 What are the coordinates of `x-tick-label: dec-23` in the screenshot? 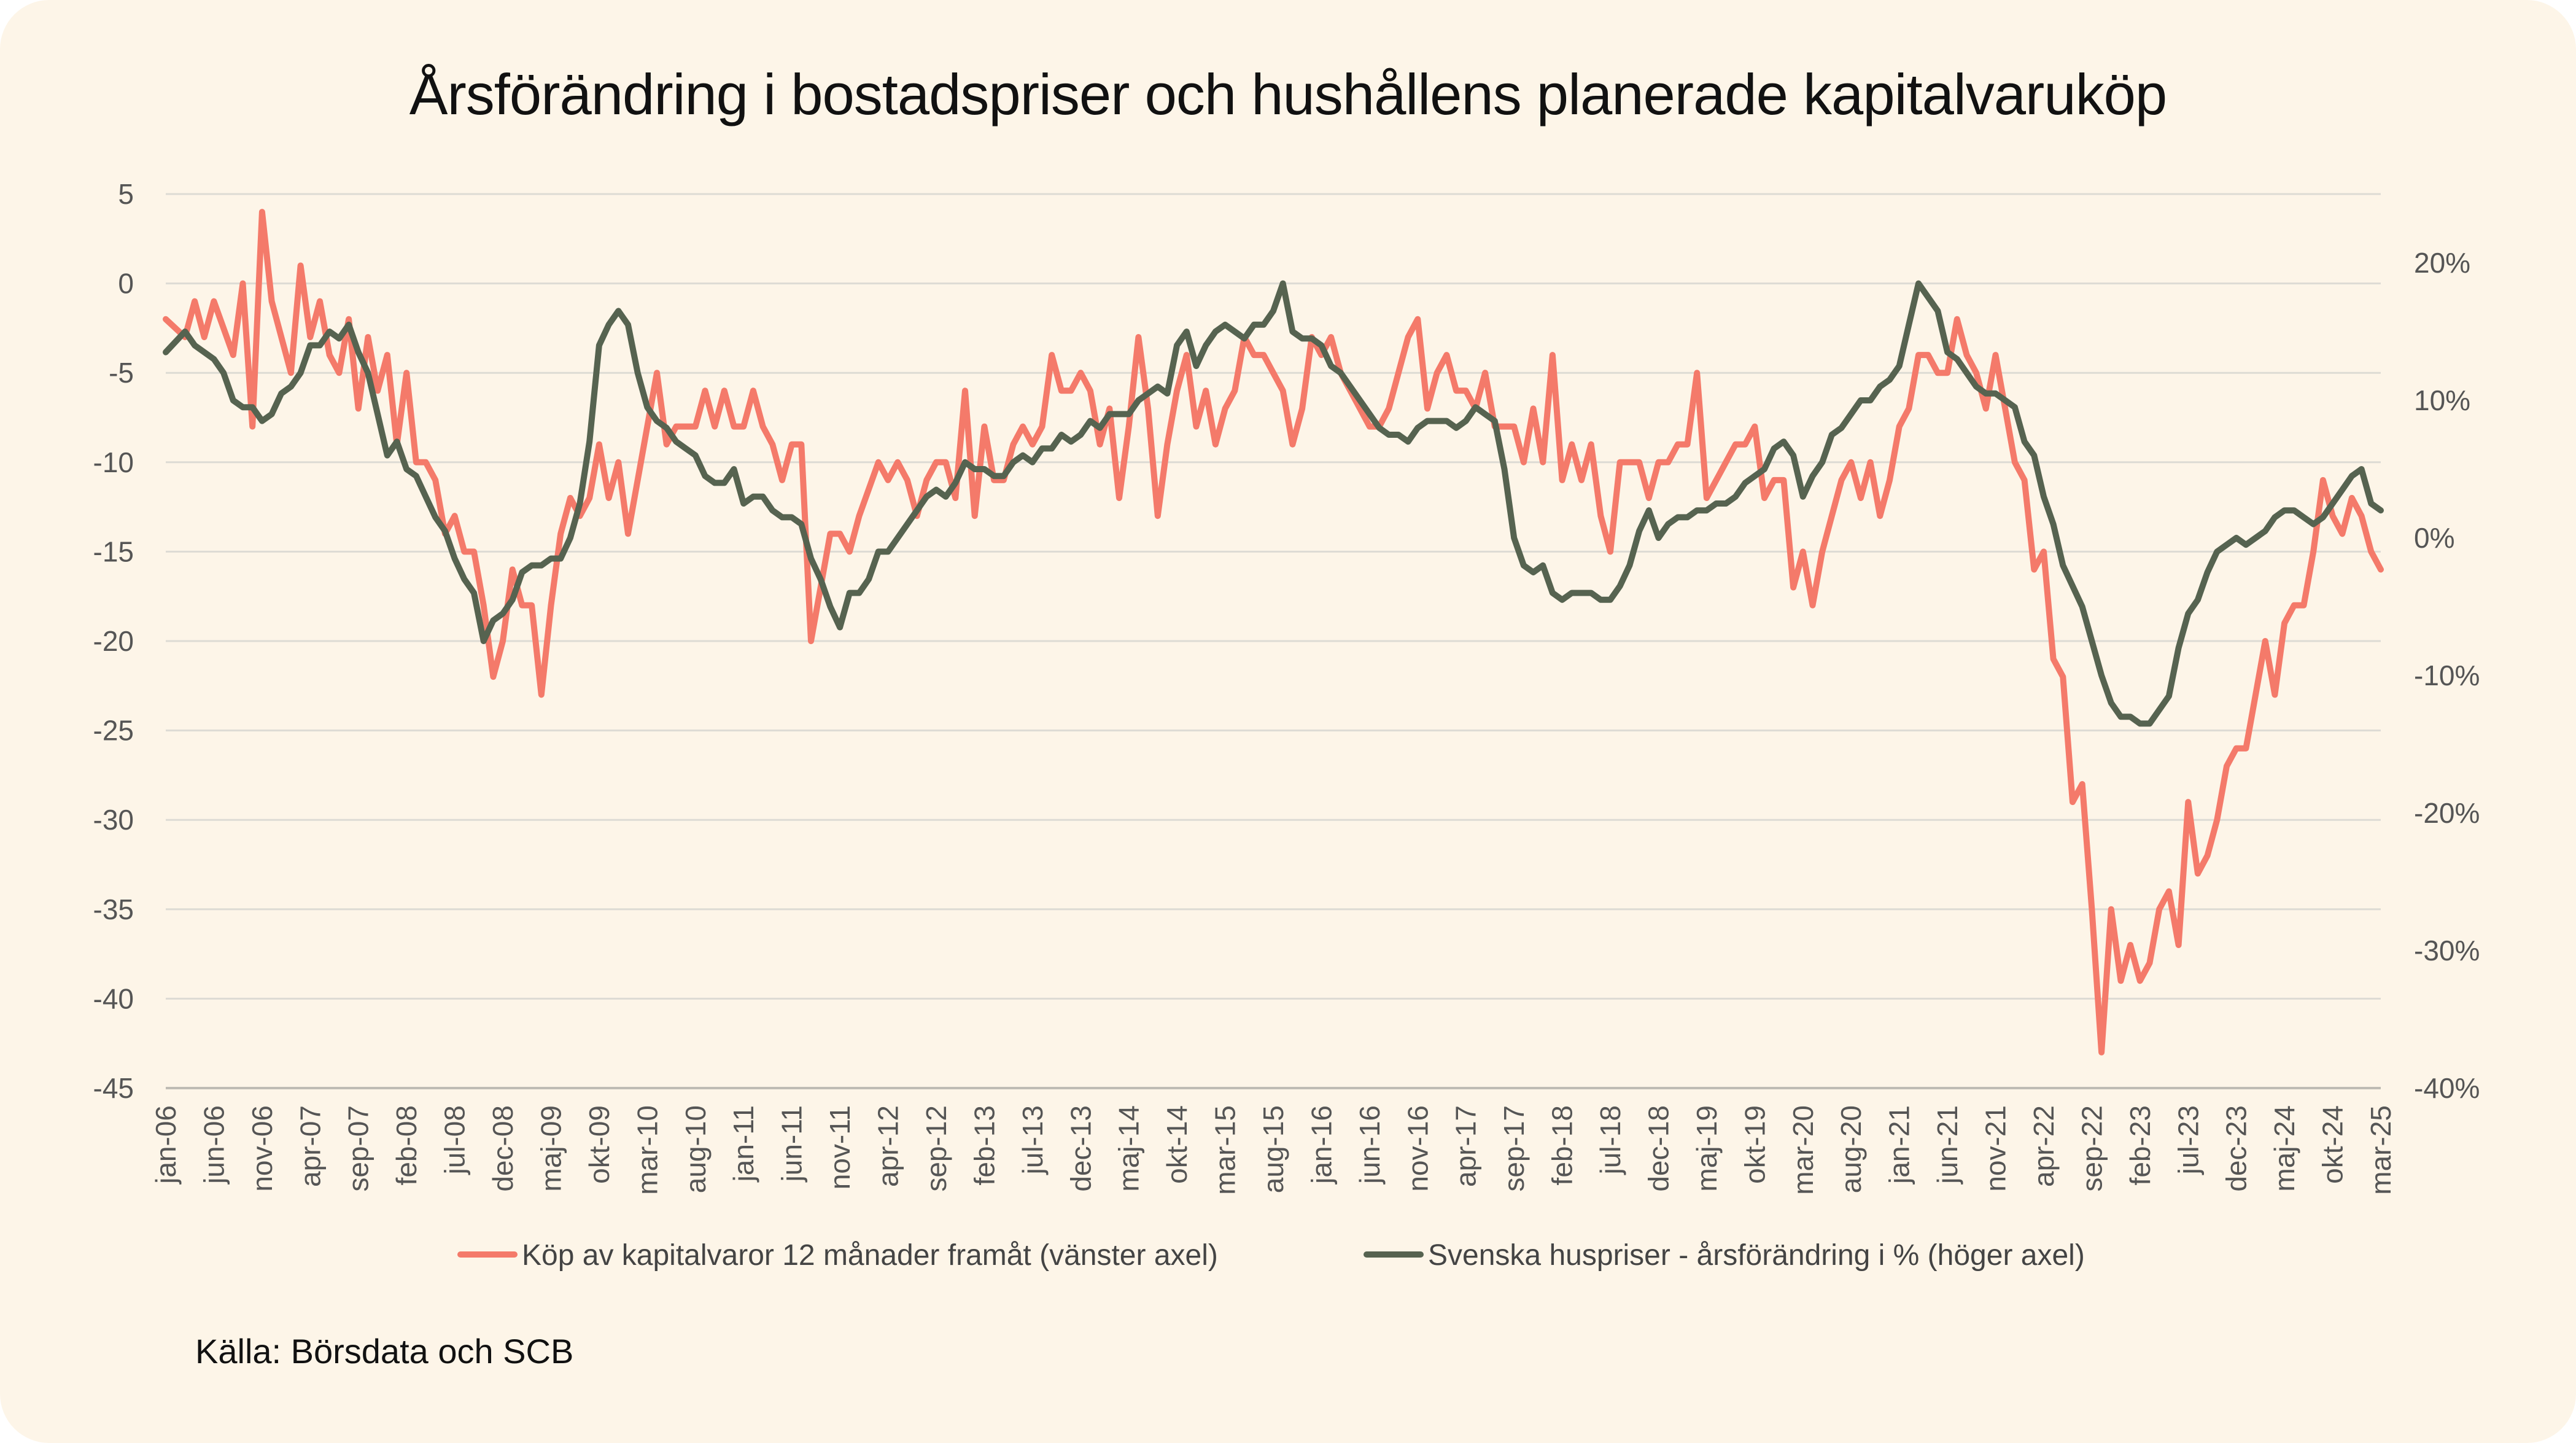 It's located at (2236, 1148).